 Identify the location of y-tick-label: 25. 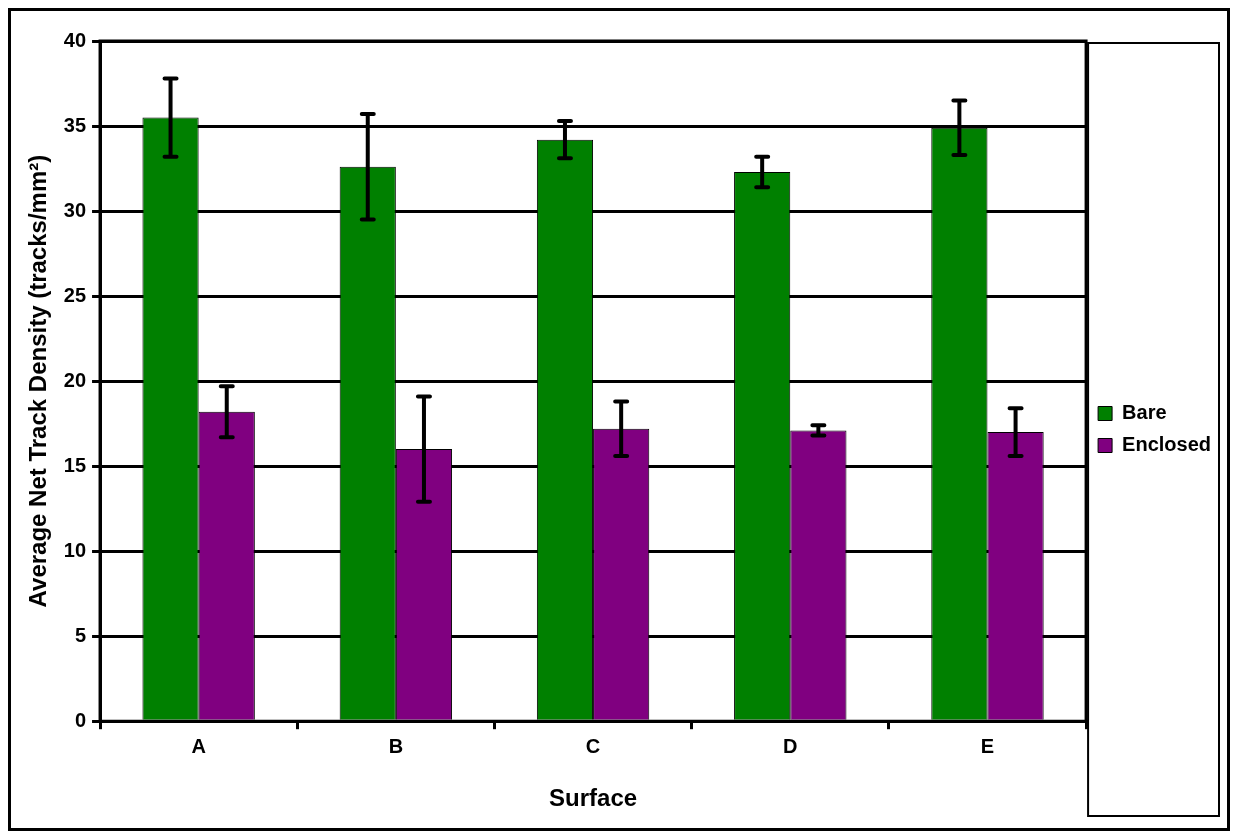
(75, 294).